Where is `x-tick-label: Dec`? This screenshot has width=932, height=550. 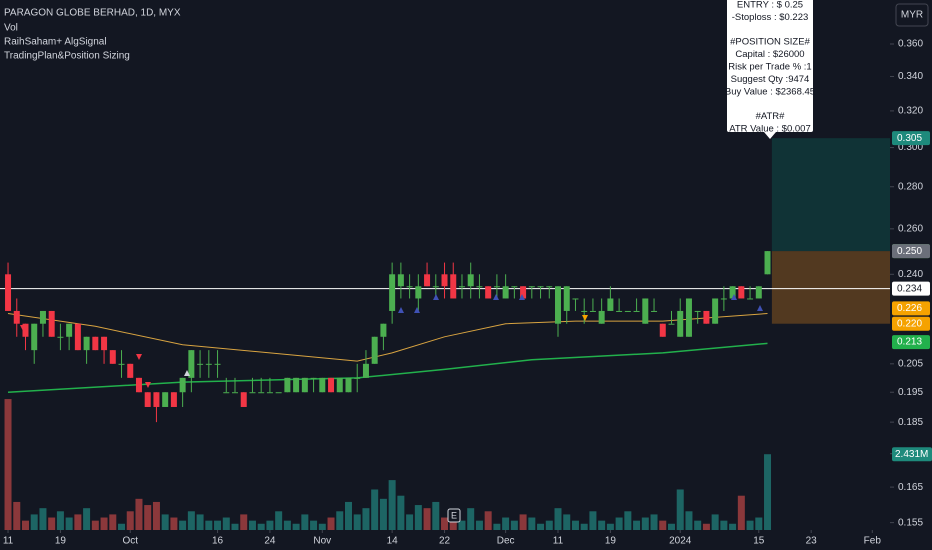 x-tick-label: Dec is located at coordinates (506, 541).